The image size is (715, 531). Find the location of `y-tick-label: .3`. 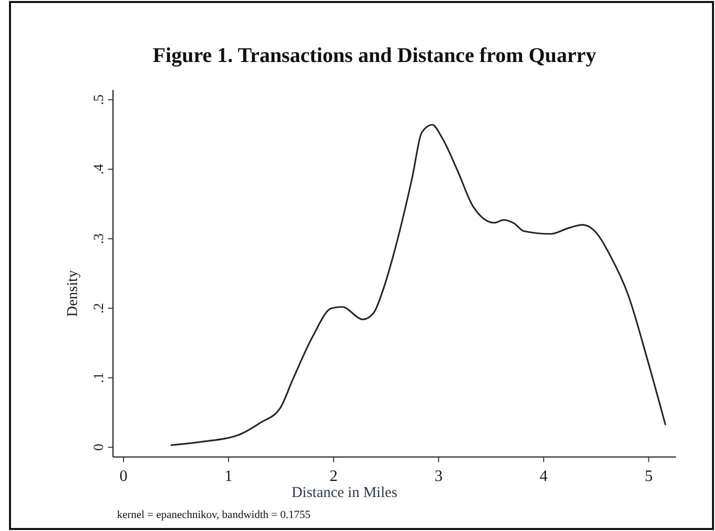

y-tick-label: .3 is located at coordinates (99, 238).